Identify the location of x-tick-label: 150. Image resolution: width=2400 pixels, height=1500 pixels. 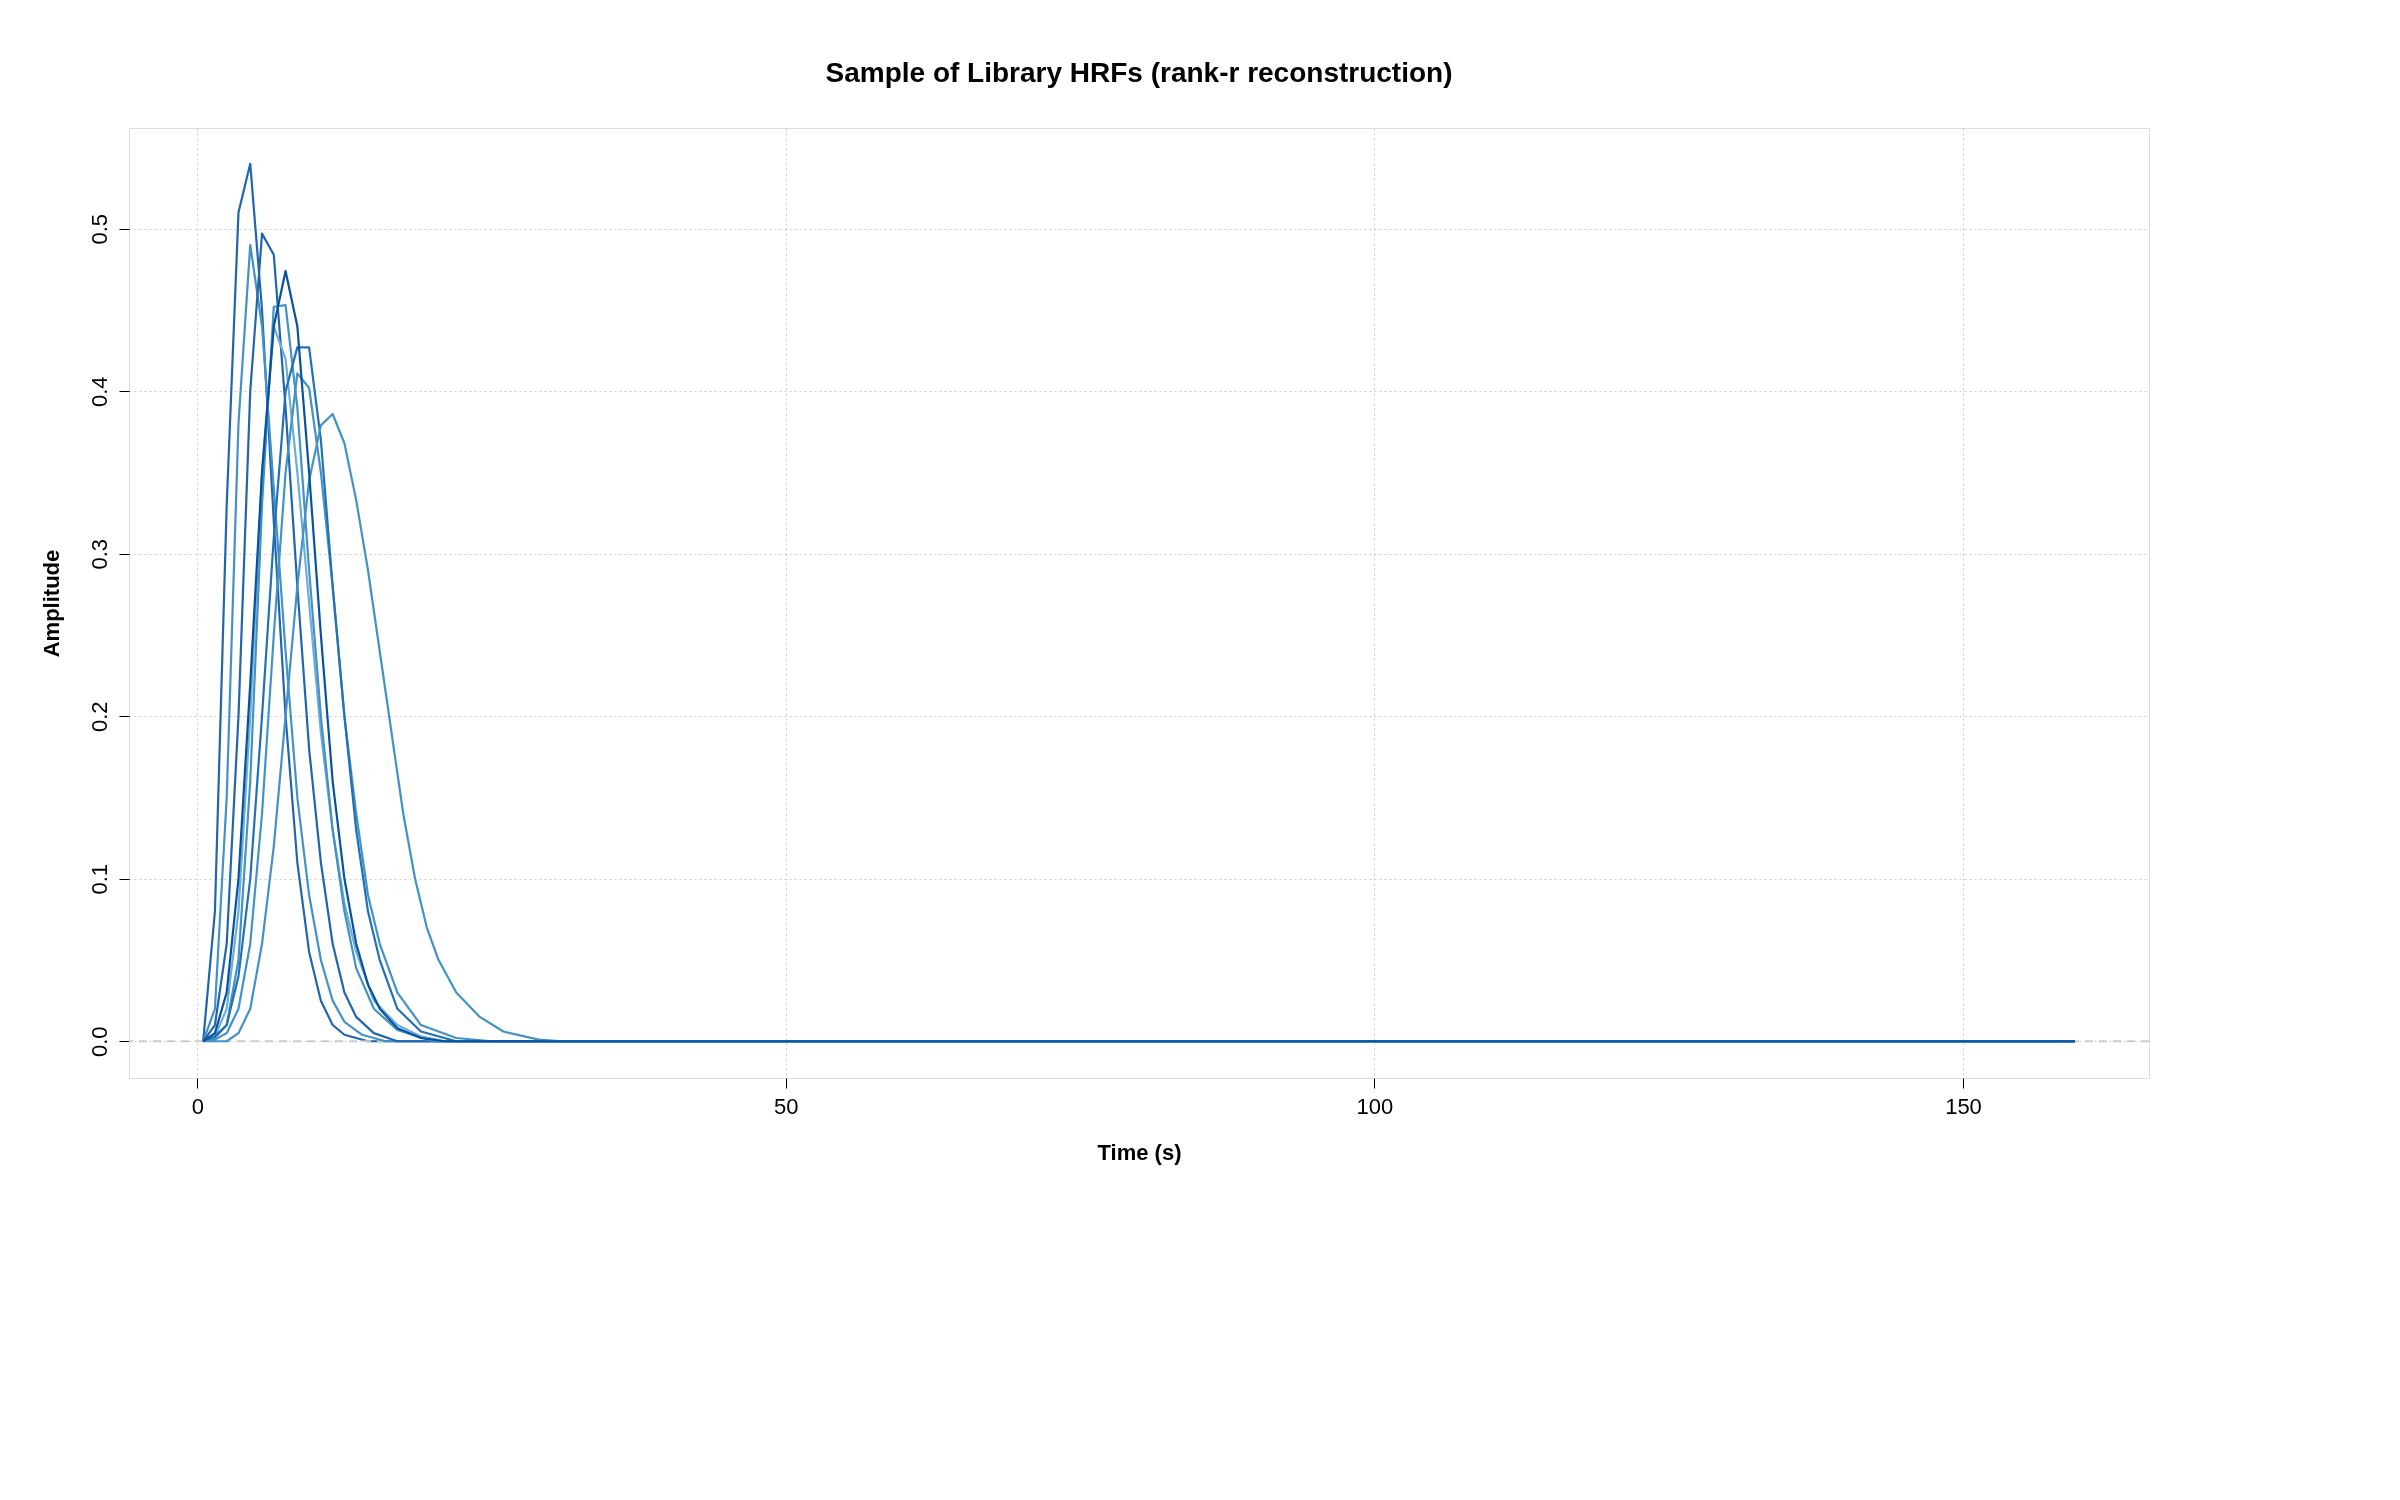
(1963, 1106).